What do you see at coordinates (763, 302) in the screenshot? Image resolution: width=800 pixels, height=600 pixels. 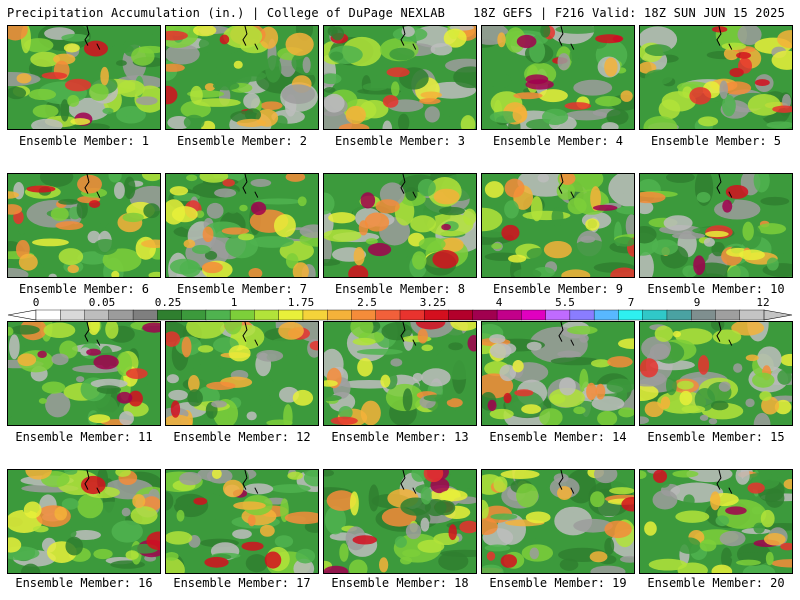 I see `colorbar-tick-label: 12` at bounding box center [763, 302].